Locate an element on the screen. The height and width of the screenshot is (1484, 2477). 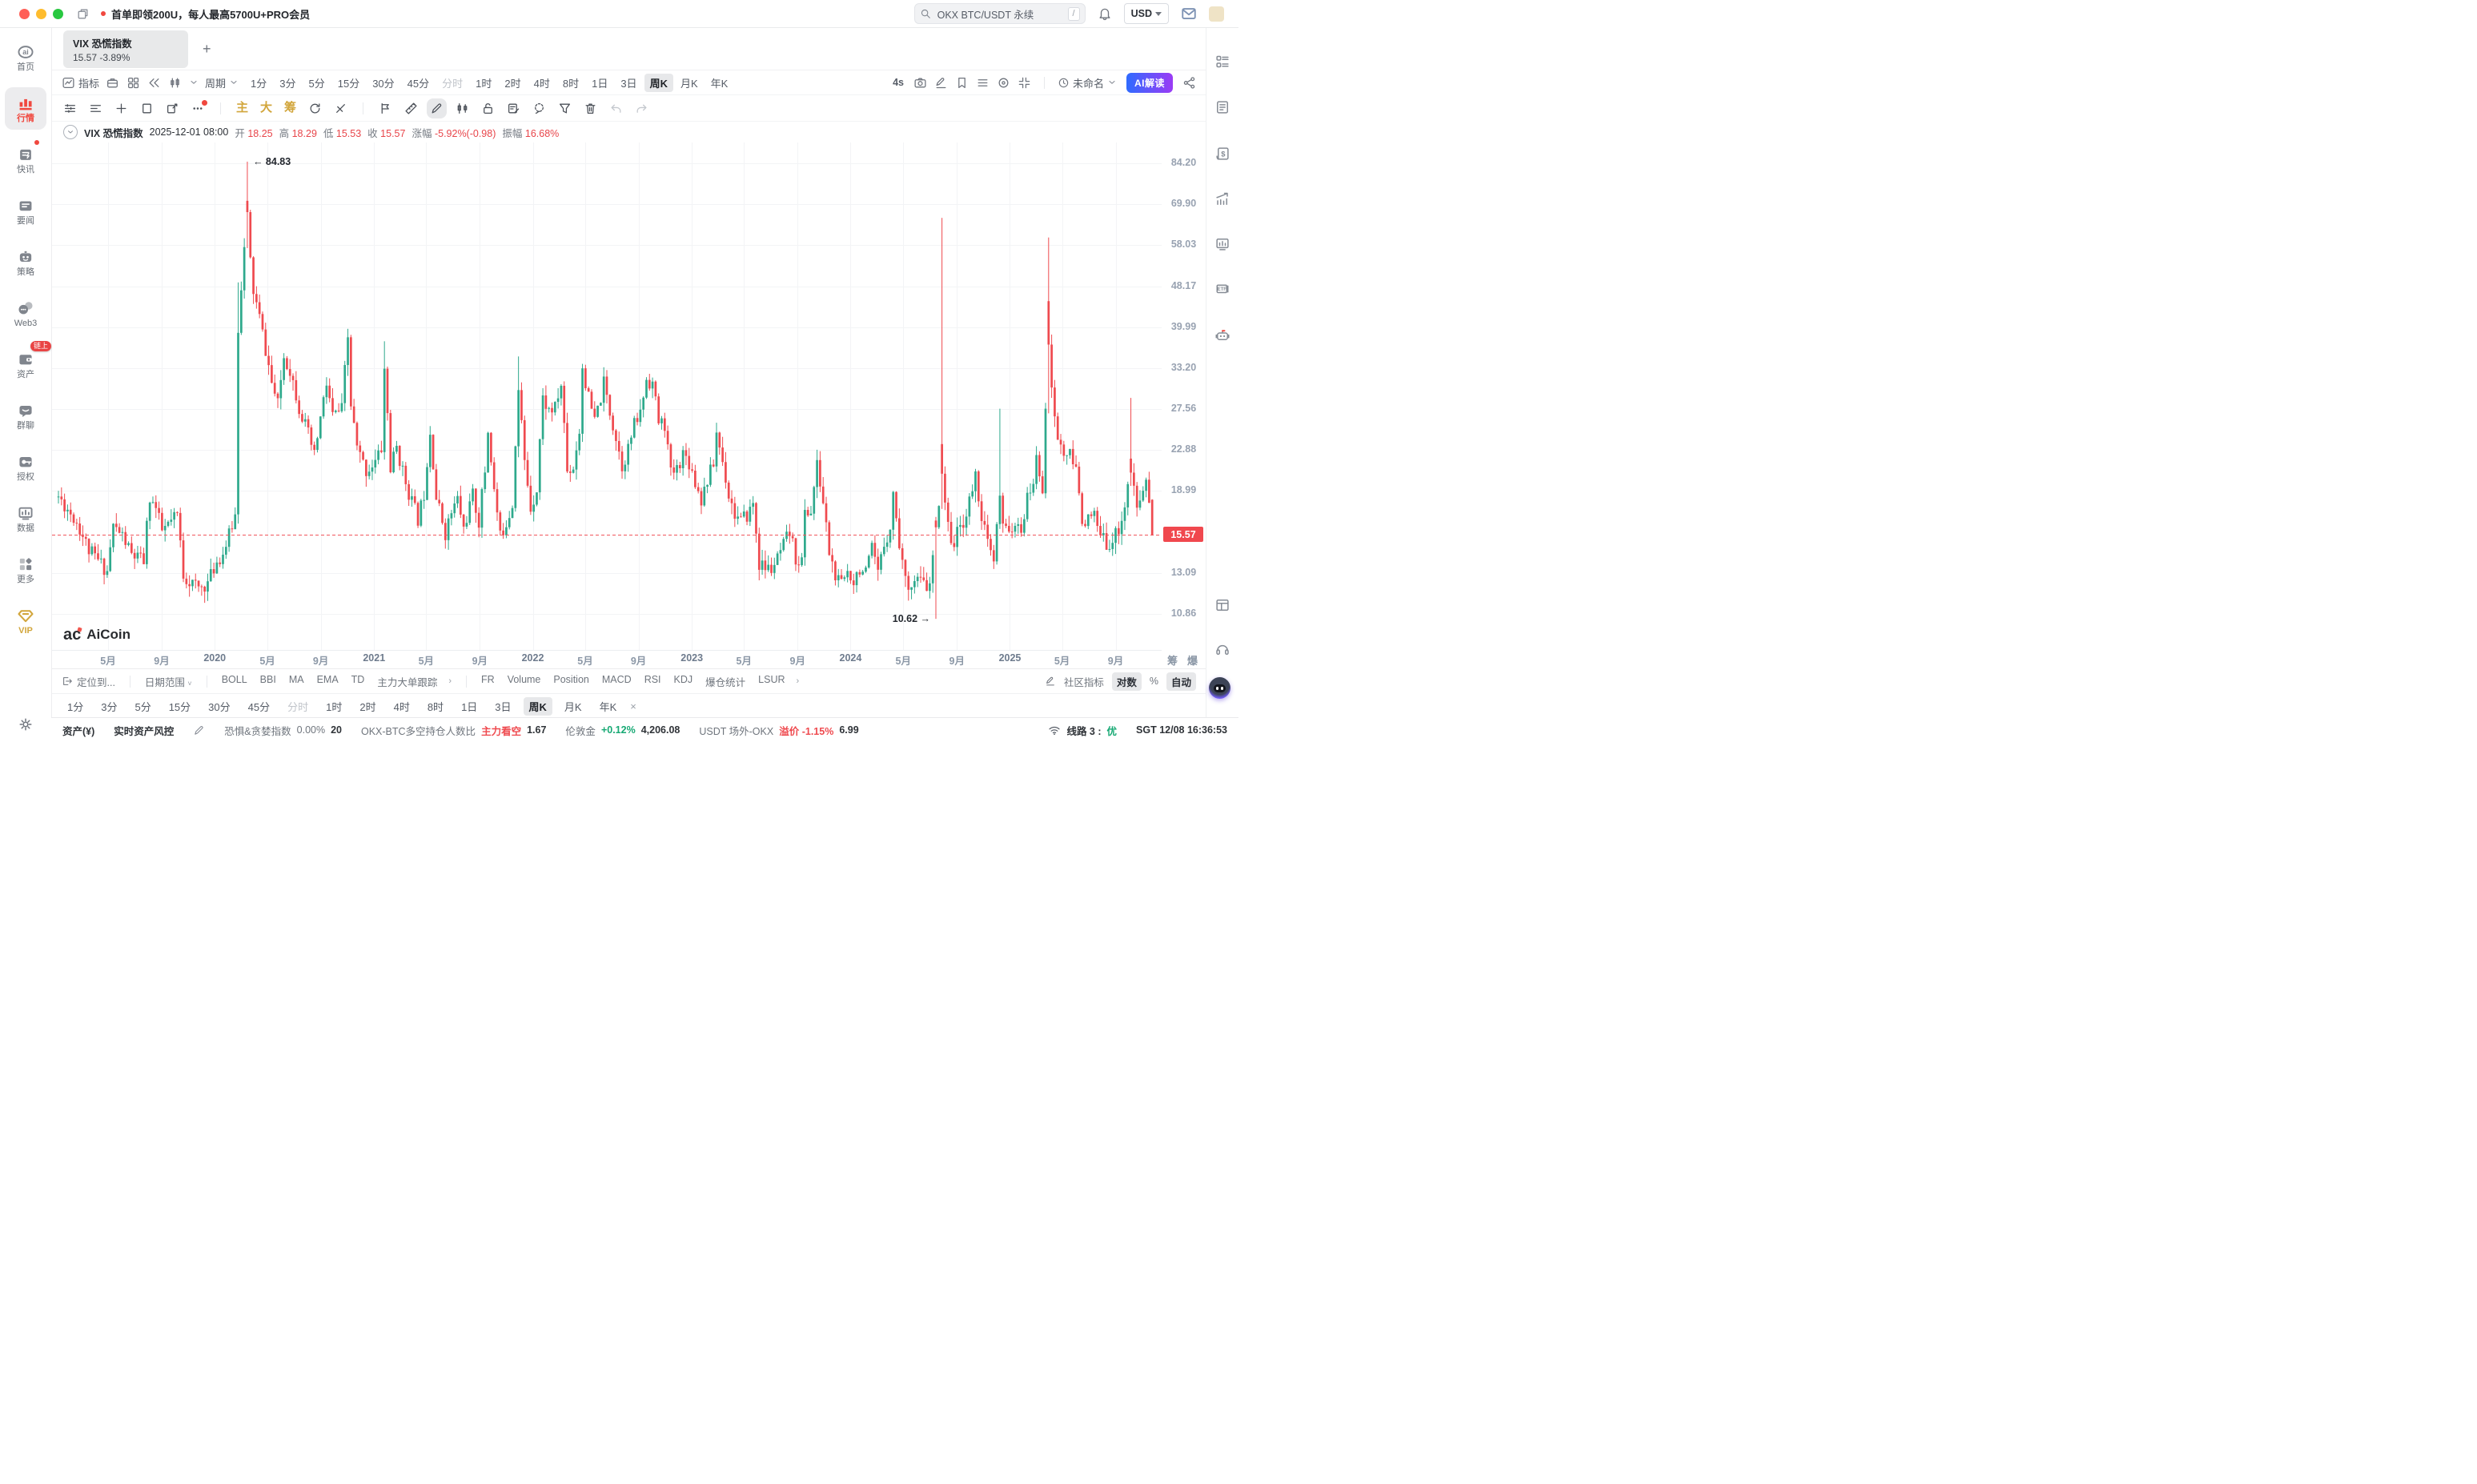
news-doc-icon is located at coordinates (1222, 107).